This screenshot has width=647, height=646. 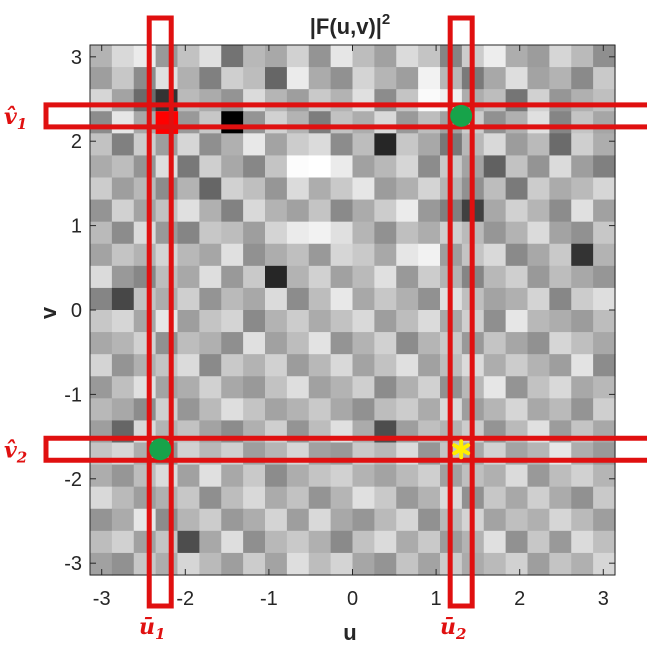 What do you see at coordinates (76, 311) in the screenshot?
I see `y-tick-label: 0` at bounding box center [76, 311].